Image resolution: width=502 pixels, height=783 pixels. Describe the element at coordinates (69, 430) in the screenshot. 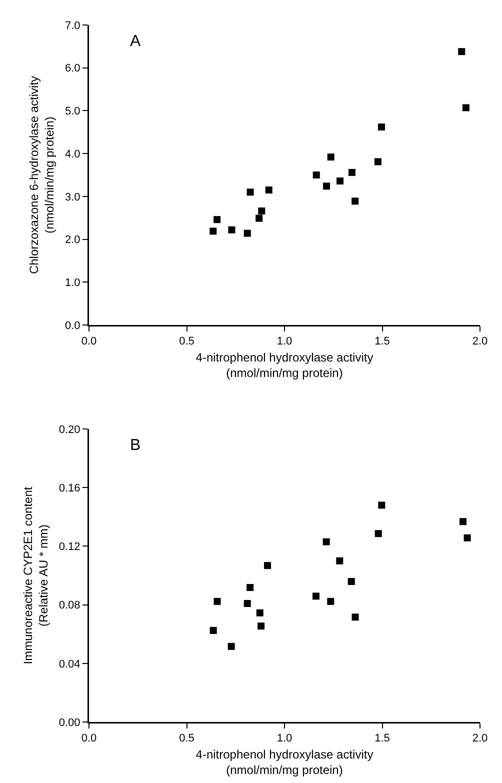

I see `y-tick-label: 0.20` at that location.